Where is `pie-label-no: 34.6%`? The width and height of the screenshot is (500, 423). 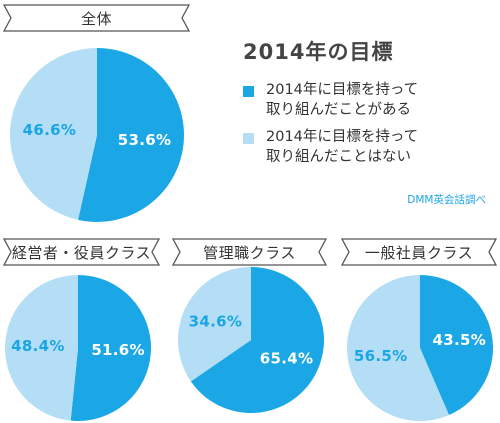 pie-label-no: 34.6% is located at coordinates (216, 321).